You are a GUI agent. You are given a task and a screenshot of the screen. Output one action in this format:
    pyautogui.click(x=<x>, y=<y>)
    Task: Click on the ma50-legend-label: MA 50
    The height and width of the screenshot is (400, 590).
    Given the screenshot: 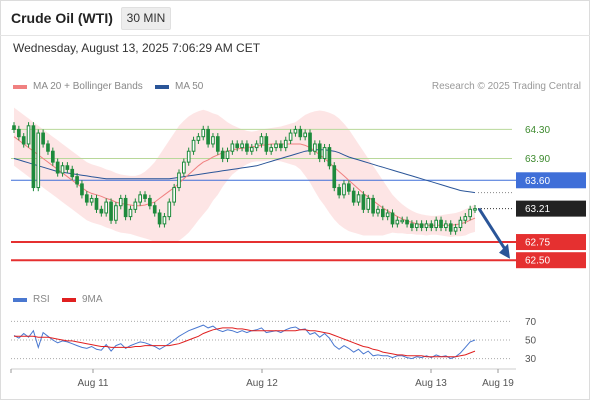 What is the action you would take?
    pyautogui.click(x=189, y=86)
    